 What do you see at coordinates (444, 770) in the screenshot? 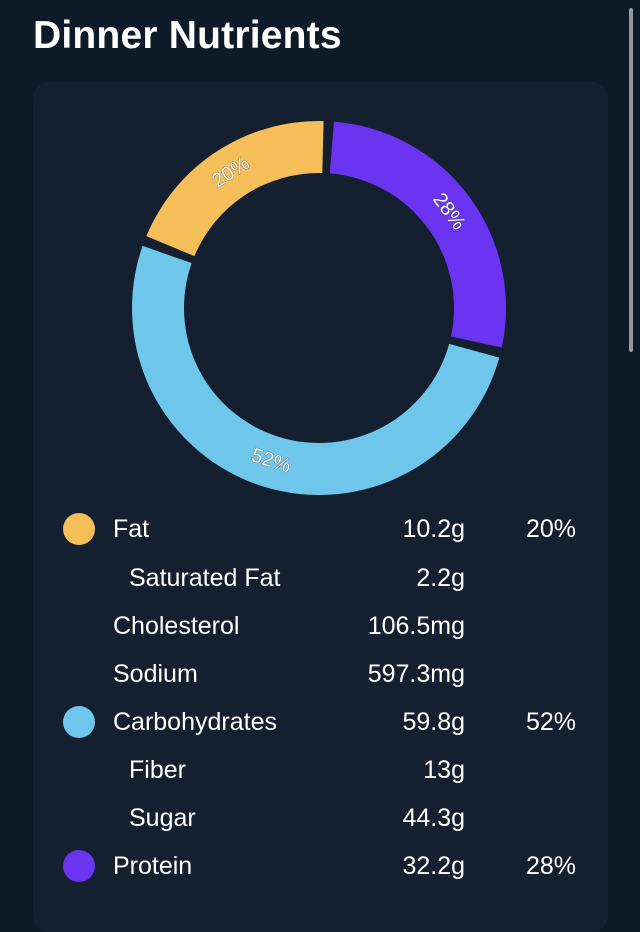
I see `nutrient-amount: 13g` at bounding box center [444, 770].